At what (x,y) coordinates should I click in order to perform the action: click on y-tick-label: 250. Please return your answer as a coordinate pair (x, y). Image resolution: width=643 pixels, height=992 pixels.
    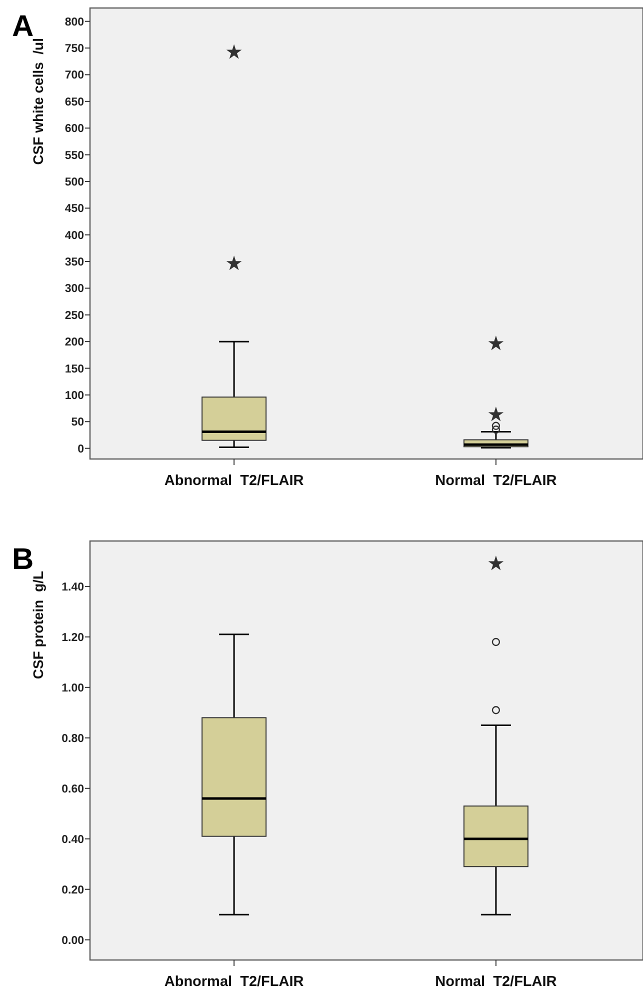
    Looking at the image, I should click on (74, 316).